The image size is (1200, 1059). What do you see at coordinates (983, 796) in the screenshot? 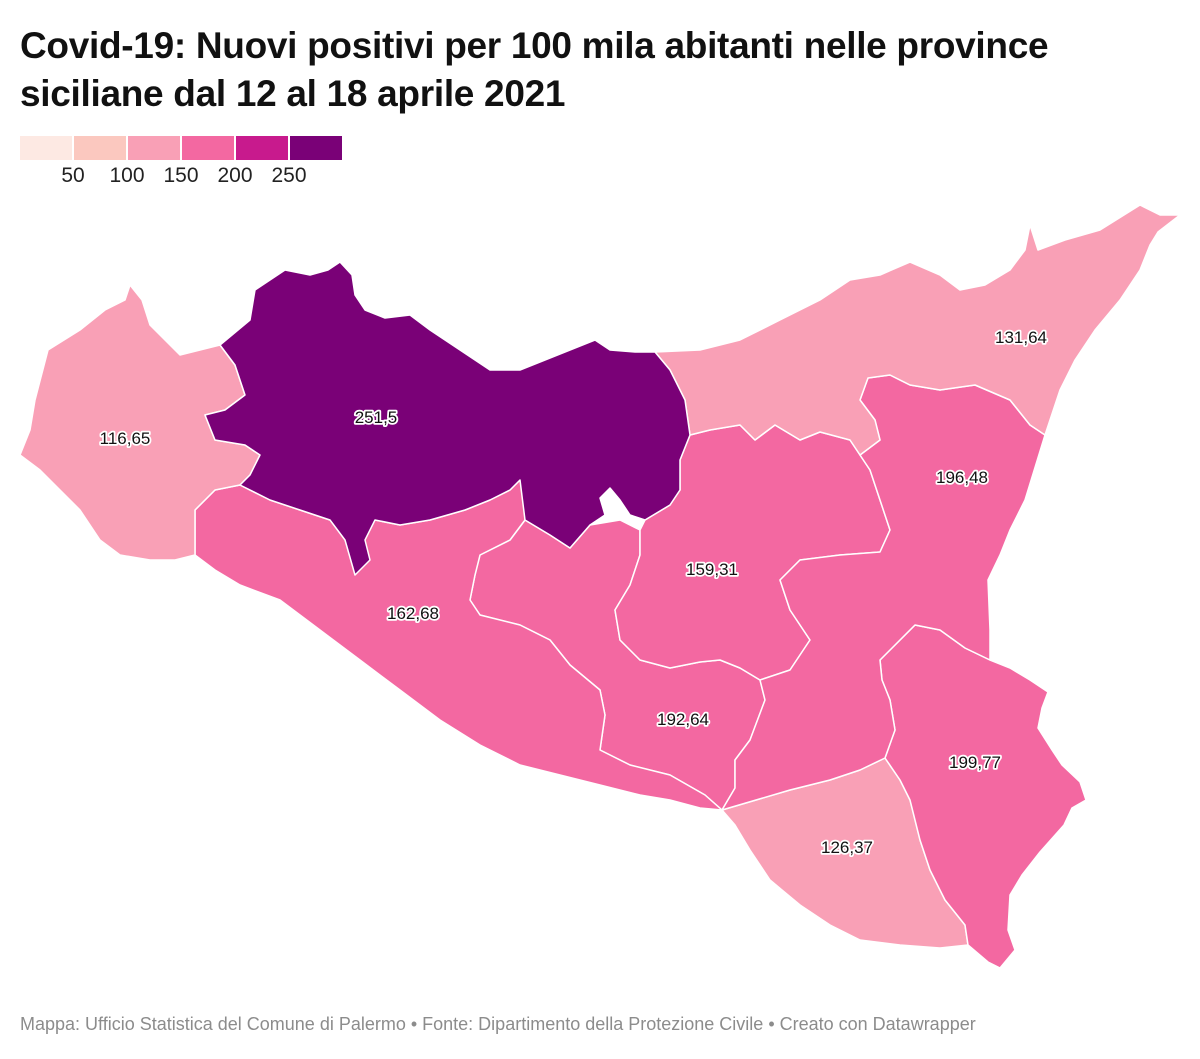
I see `province-siracusa` at bounding box center [983, 796].